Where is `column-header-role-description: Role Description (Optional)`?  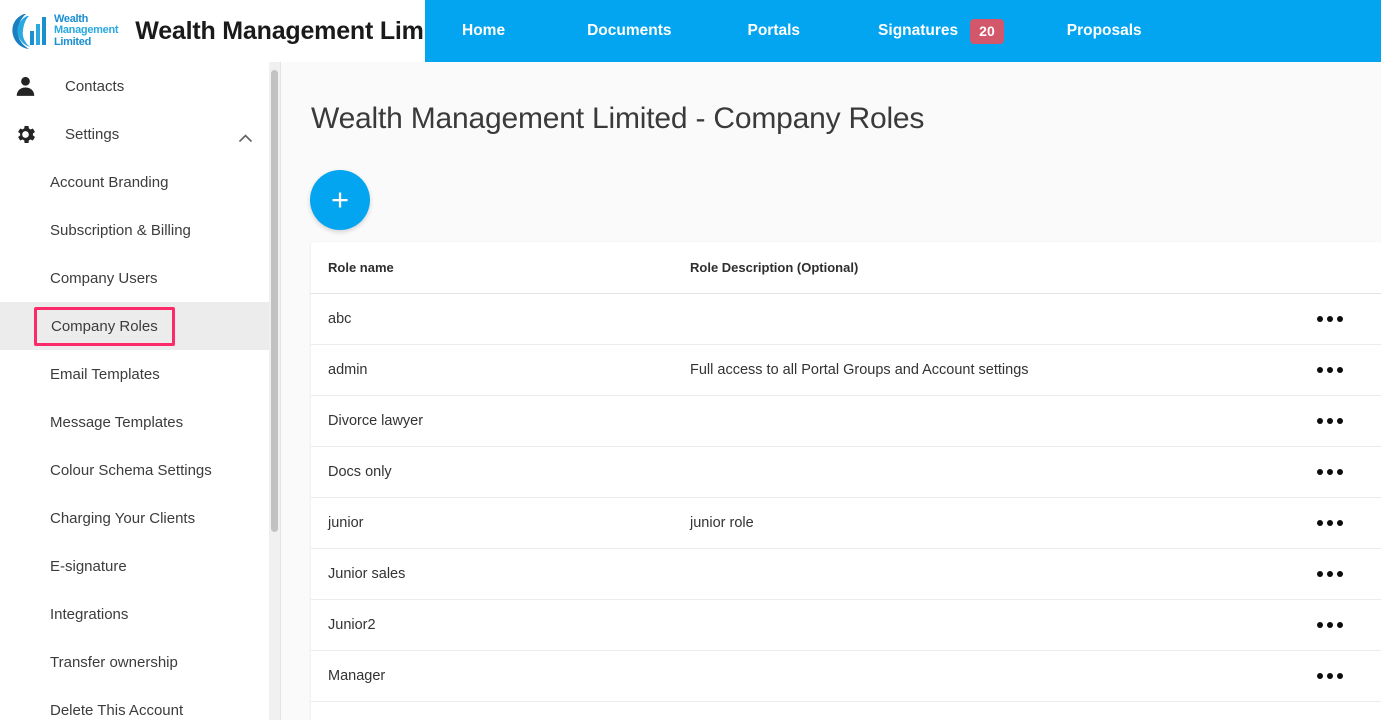
column-header-role-description: Role Description (Optional) is located at coordinates (774, 267).